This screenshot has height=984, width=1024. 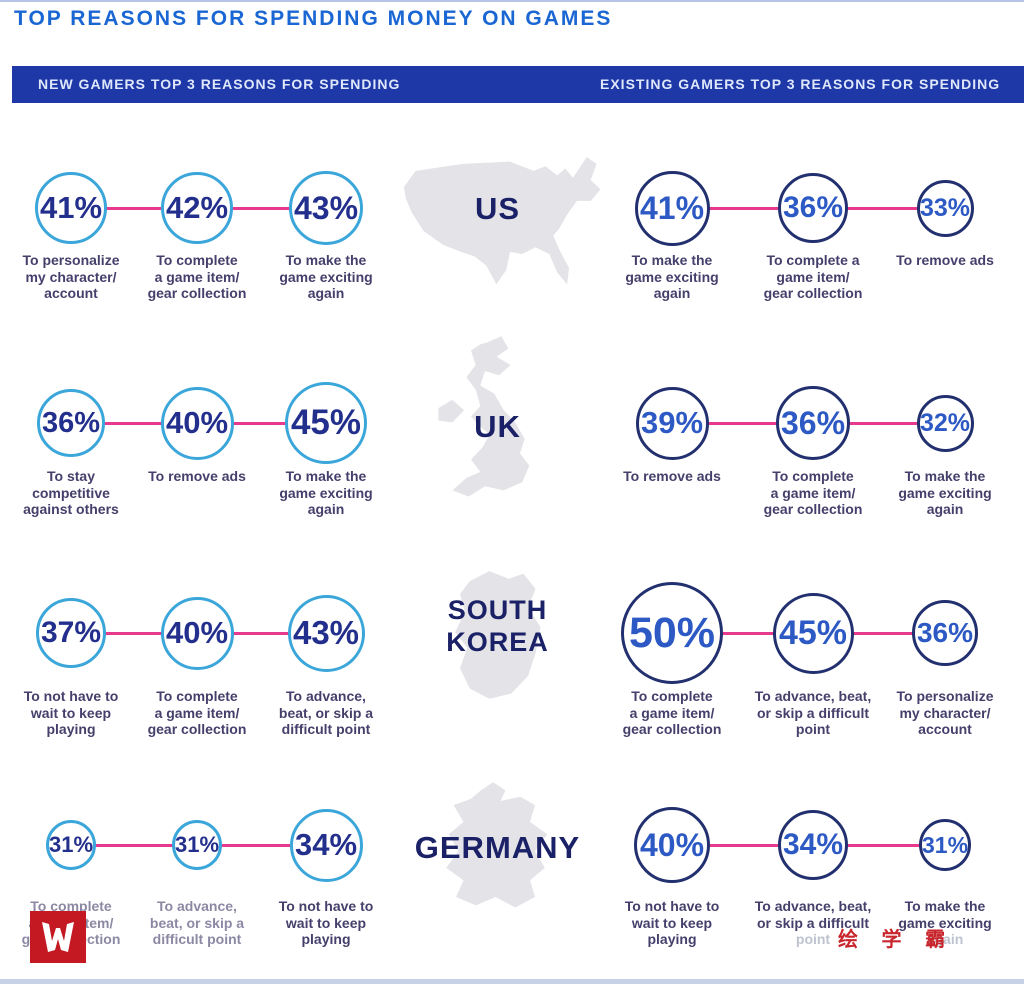 I want to click on us-existing-reason-1: To make the game exciting again, so click(x=672, y=276).